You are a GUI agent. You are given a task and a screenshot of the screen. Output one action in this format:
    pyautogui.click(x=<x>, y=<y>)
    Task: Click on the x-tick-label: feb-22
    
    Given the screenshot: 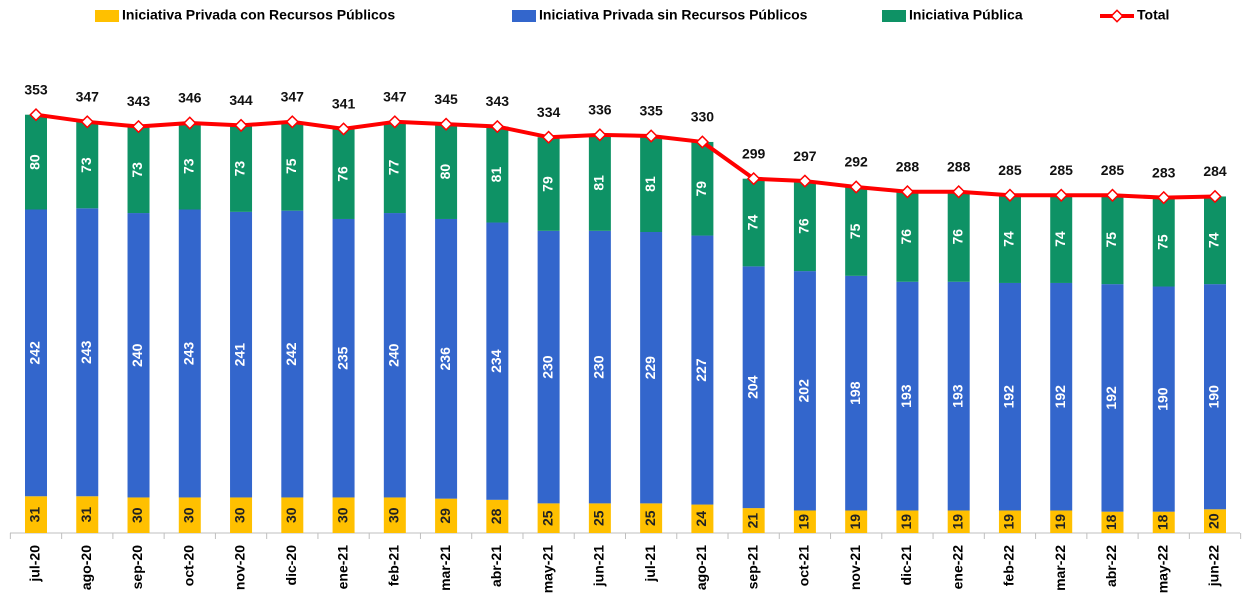 What is the action you would take?
    pyautogui.click(x=1009, y=565)
    